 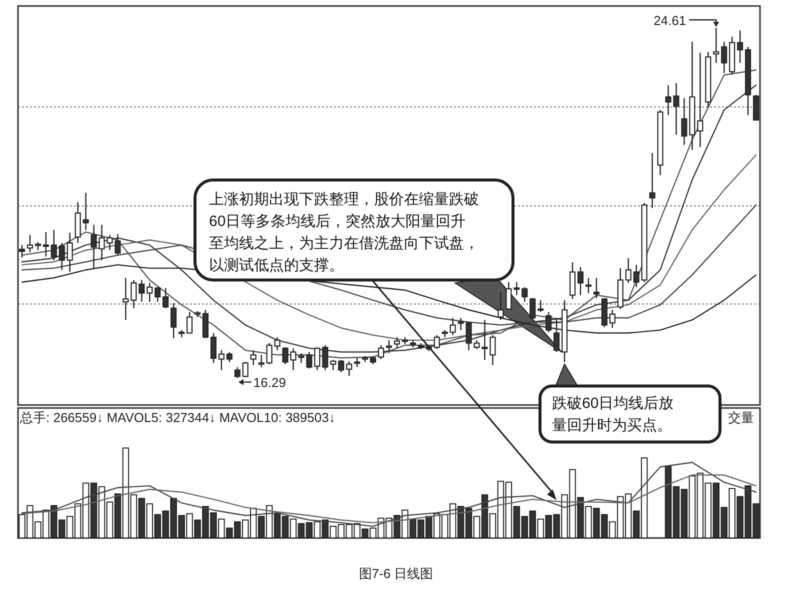 I want to click on chart-title: 总手: 266559↓ MAVOL5: 327344↓ MAVOL10: 389503↓, so click(x=177, y=417).